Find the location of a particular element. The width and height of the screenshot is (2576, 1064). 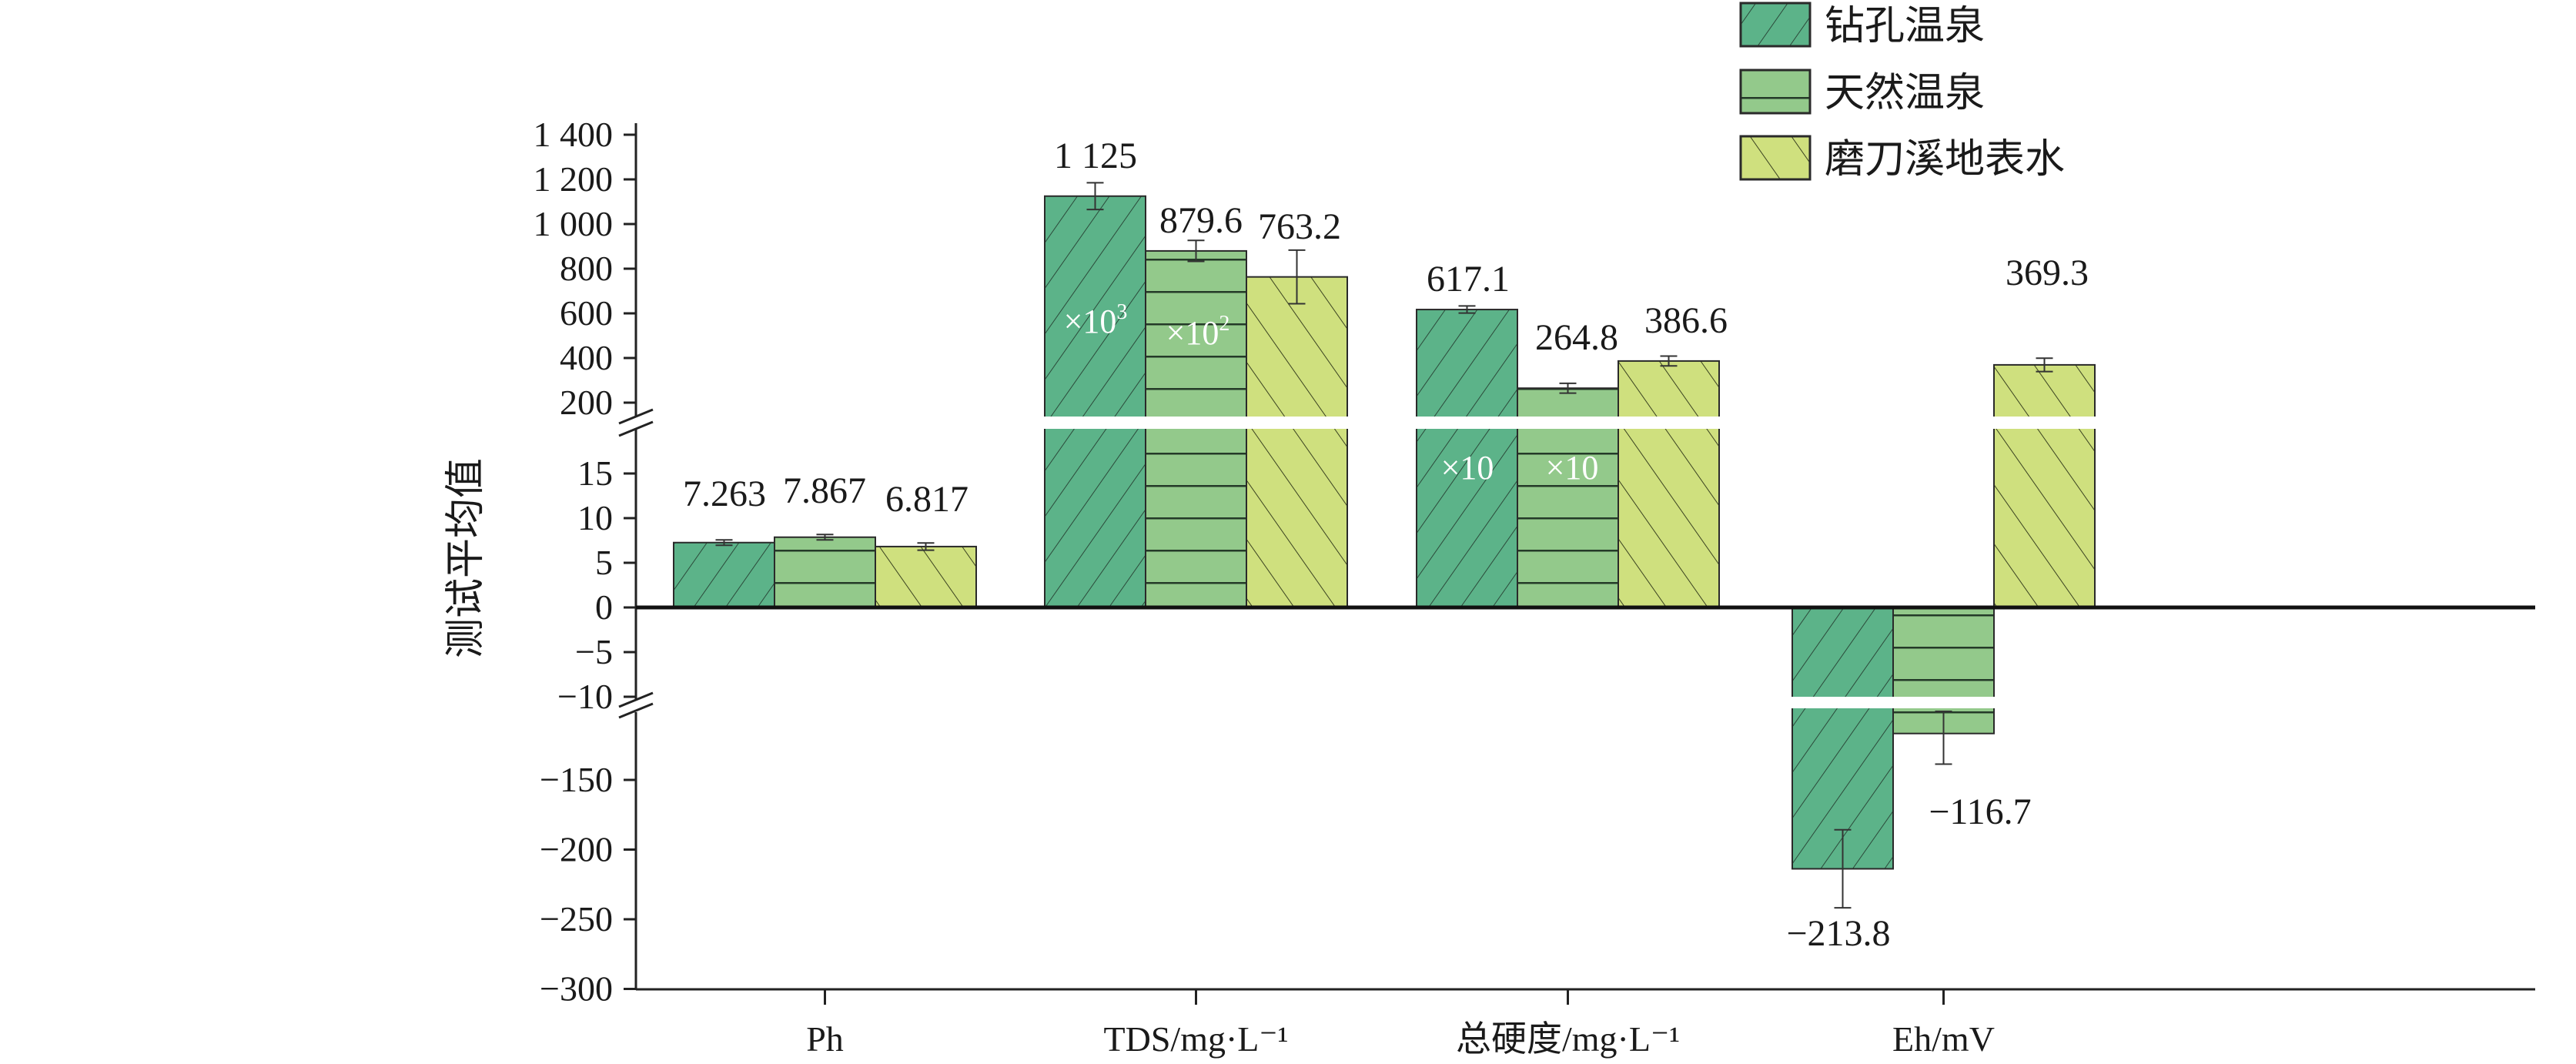

y-tick-label: −10 is located at coordinates (585, 696).